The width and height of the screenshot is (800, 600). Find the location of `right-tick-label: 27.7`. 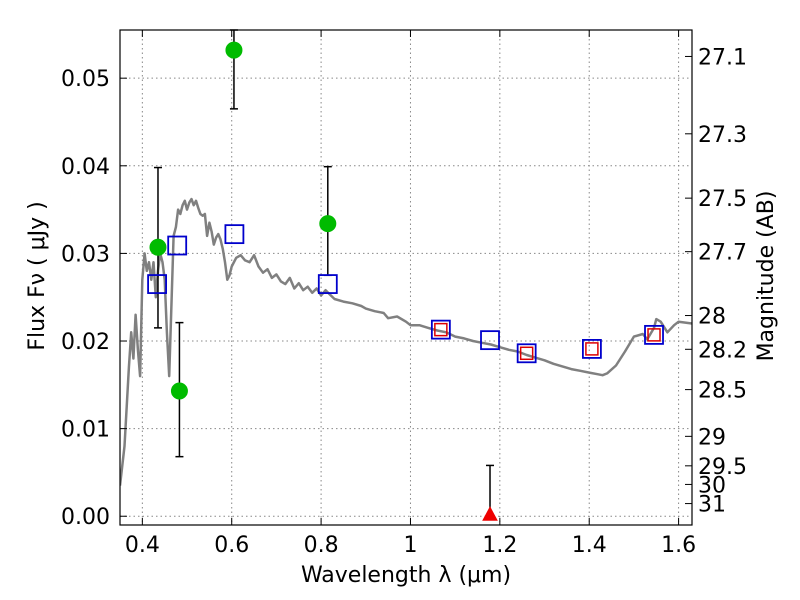

right-tick-label: 27.7 is located at coordinates (722, 253).